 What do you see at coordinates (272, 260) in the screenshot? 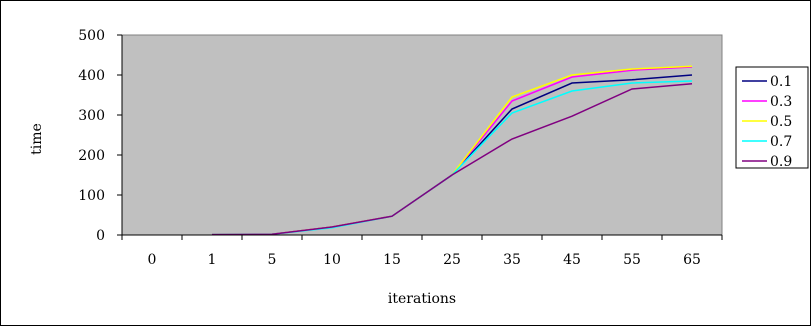
I see `x-tick-label: 5` at bounding box center [272, 260].